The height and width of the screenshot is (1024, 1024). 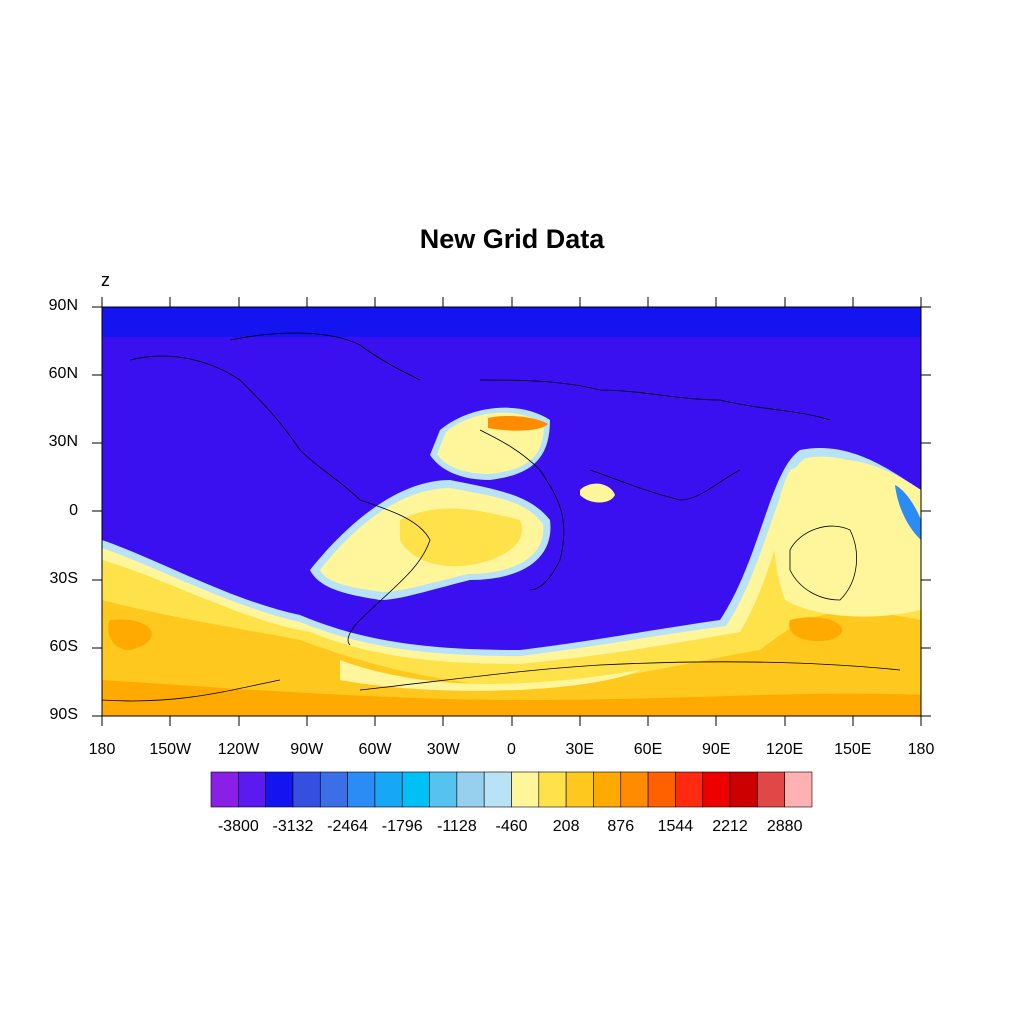 I want to click on colorbar-label: 1544, so click(x=675, y=826).